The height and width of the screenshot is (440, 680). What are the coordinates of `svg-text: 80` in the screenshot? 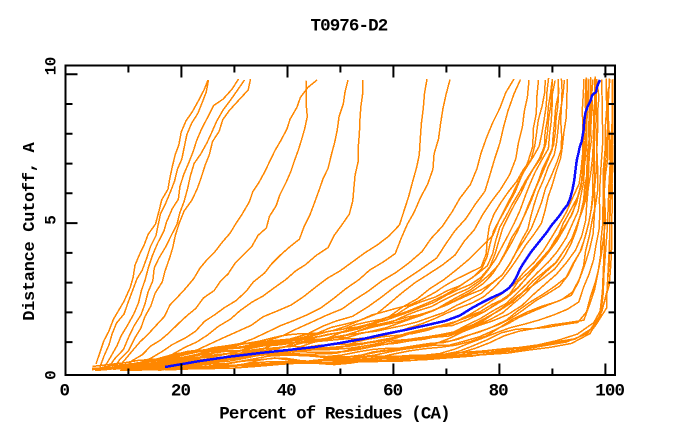 It's located at (499, 391).